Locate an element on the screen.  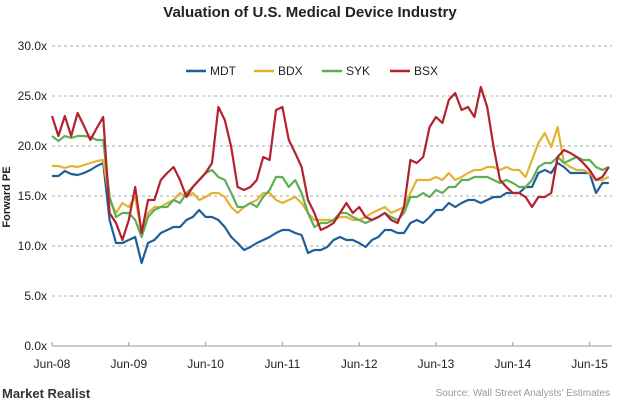
x-tick-label: Jun-13 is located at coordinates (436, 364).